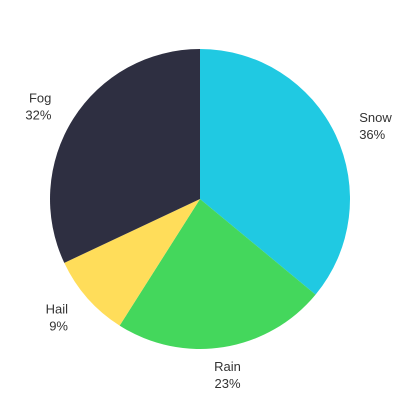  What do you see at coordinates (227, 366) in the screenshot?
I see `slice-name: Rain` at bounding box center [227, 366].